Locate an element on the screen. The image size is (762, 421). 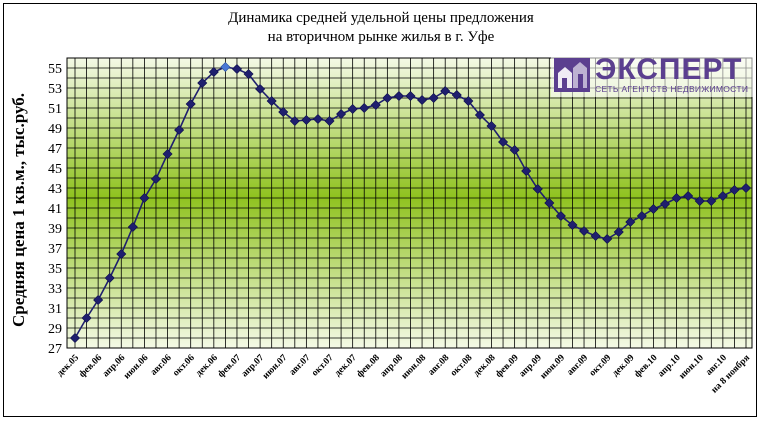
y-tick-label: 53 is located at coordinates (55, 89).